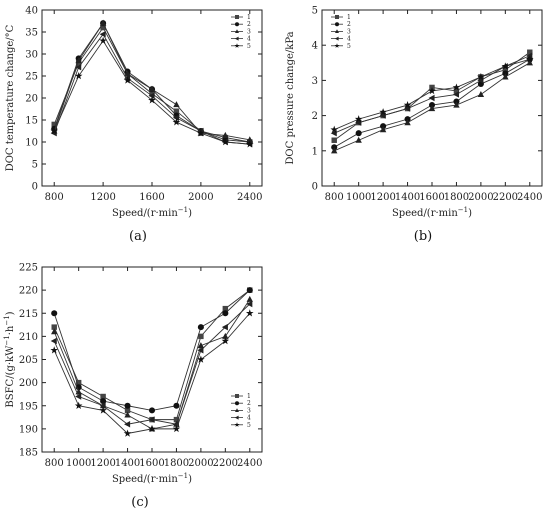 The width and height of the screenshot is (550, 516). What do you see at coordinates (102, 197) in the screenshot?
I see `x-tick-label: 1200` at bounding box center [102, 197].